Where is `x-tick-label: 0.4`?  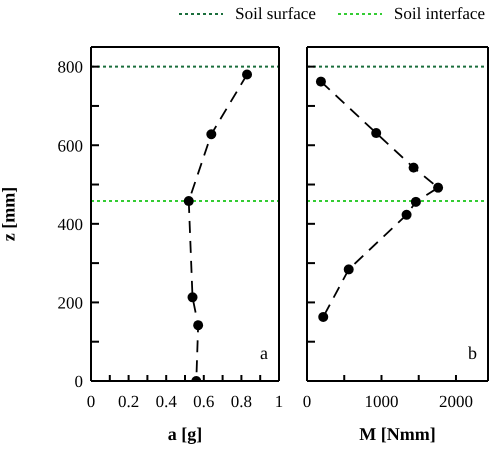
x-tick-label: 0.4 is located at coordinates (167, 402).